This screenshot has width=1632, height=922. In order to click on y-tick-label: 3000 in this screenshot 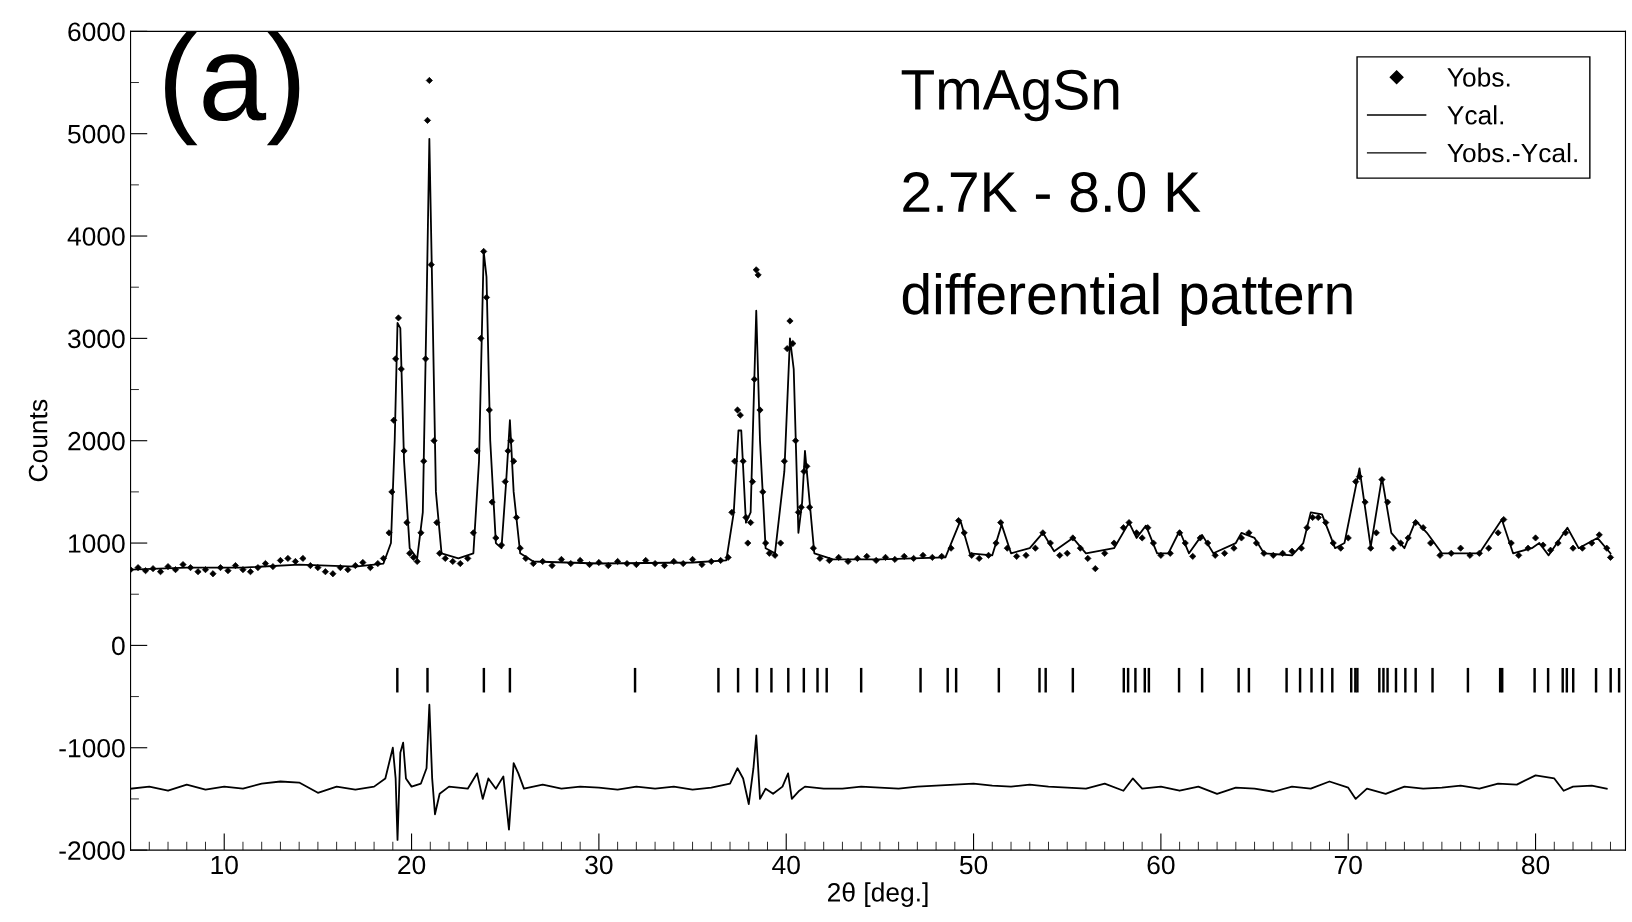, I will do `click(96, 339)`.